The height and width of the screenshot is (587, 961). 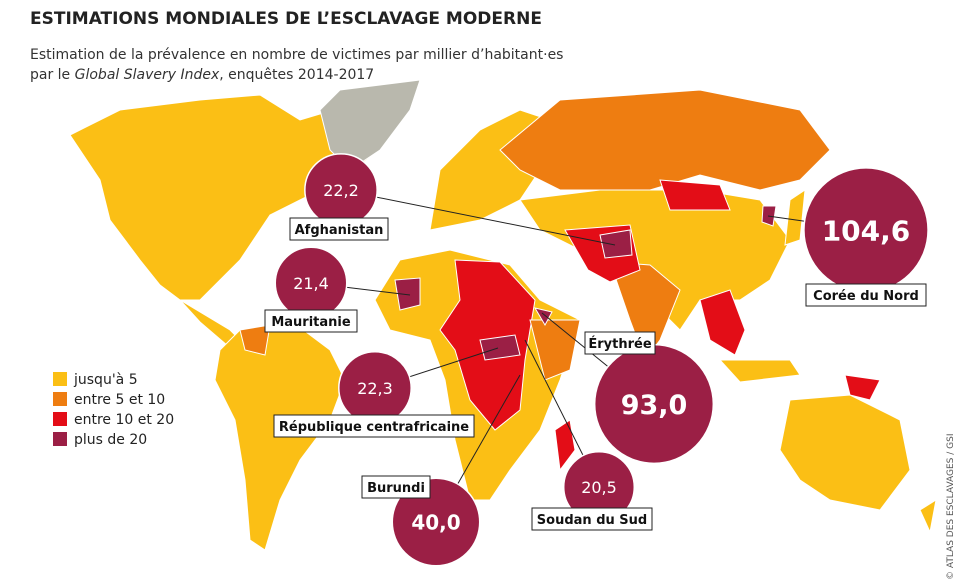 What do you see at coordinates (665, 140) in the screenshot?
I see `russia` at bounding box center [665, 140].